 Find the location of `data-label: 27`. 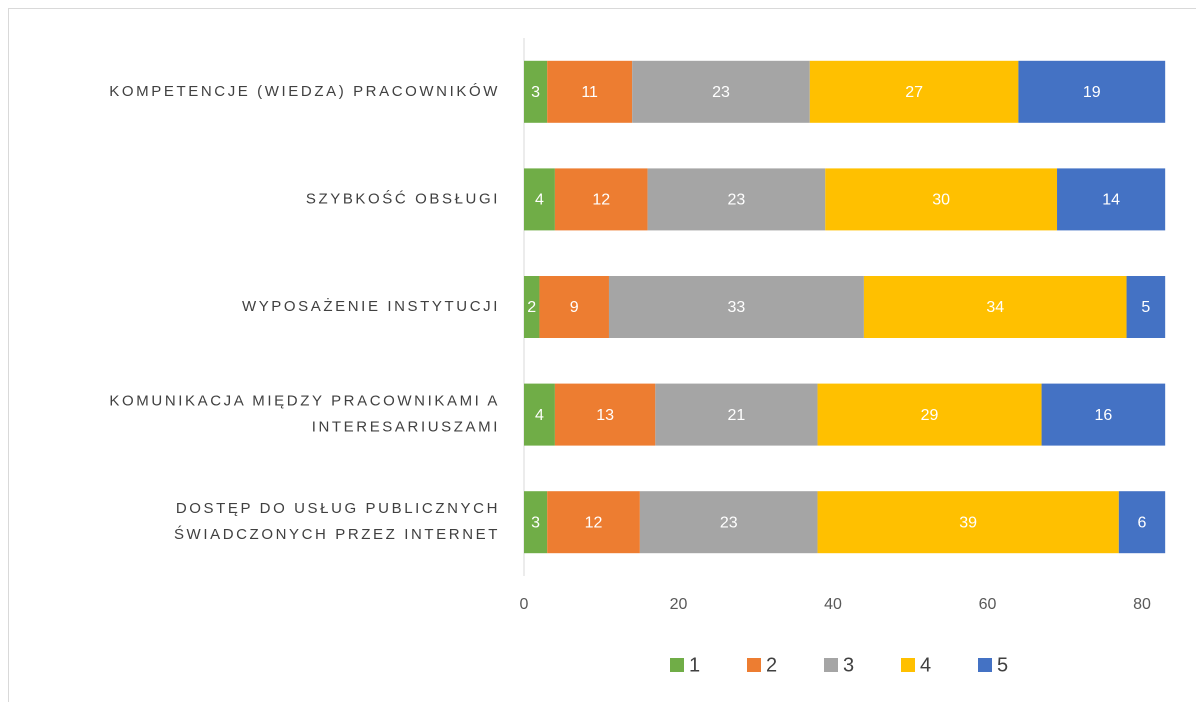

data-label: 27 is located at coordinates (914, 92).